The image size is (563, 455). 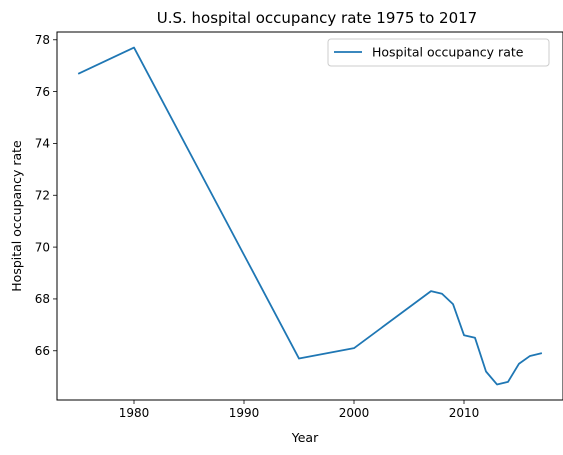 I want to click on x-tick-label: 2000, so click(x=354, y=413).